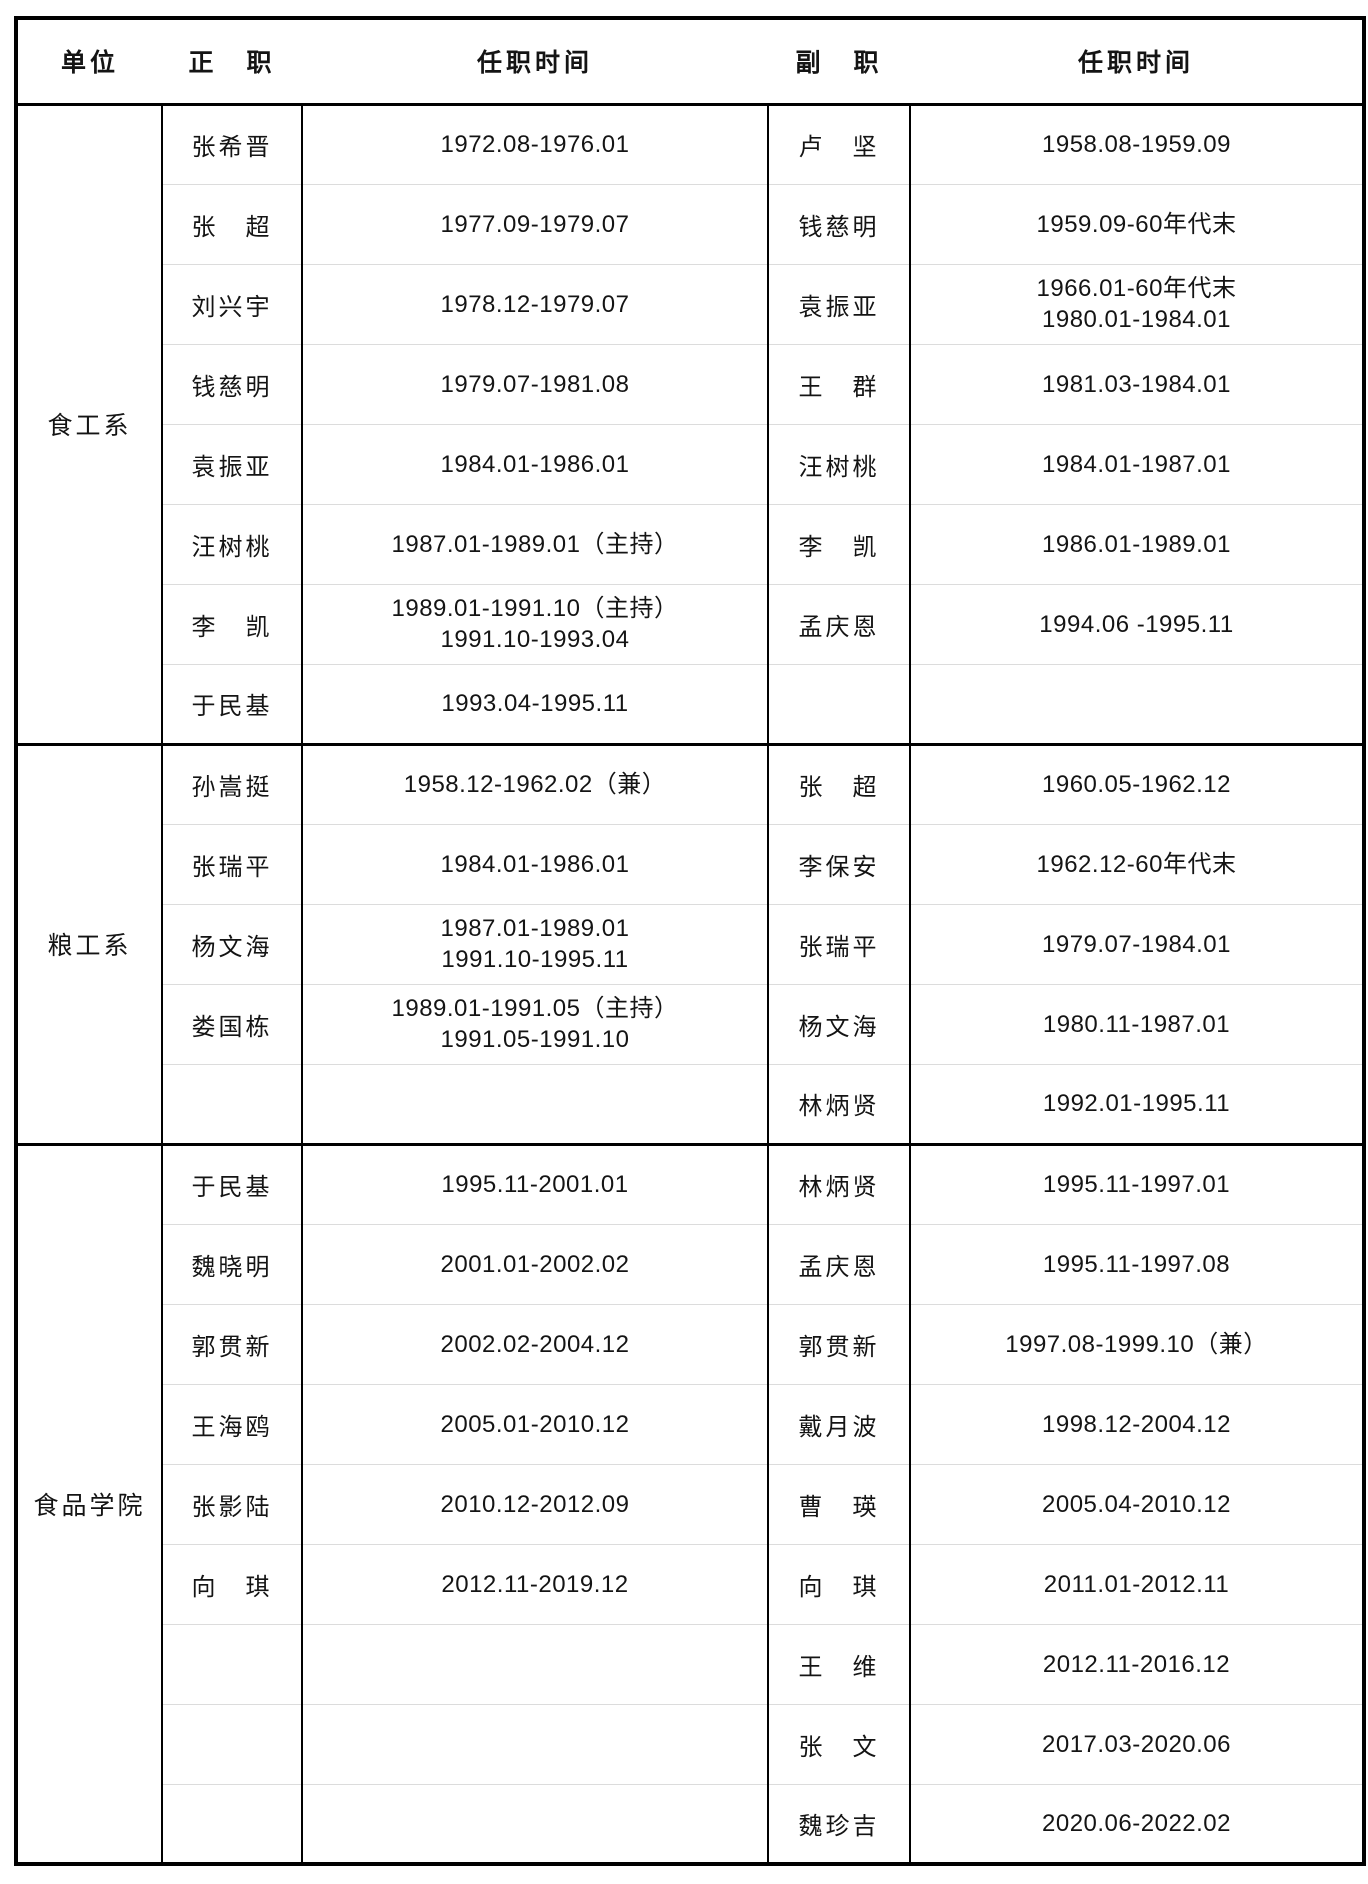  What do you see at coordinates (690, 863) in the screenshot?
I see `table-row: 张瑞平 1984.01-1986.01 李保安 1962.12-60年代末` at bounding box center [690, 863].